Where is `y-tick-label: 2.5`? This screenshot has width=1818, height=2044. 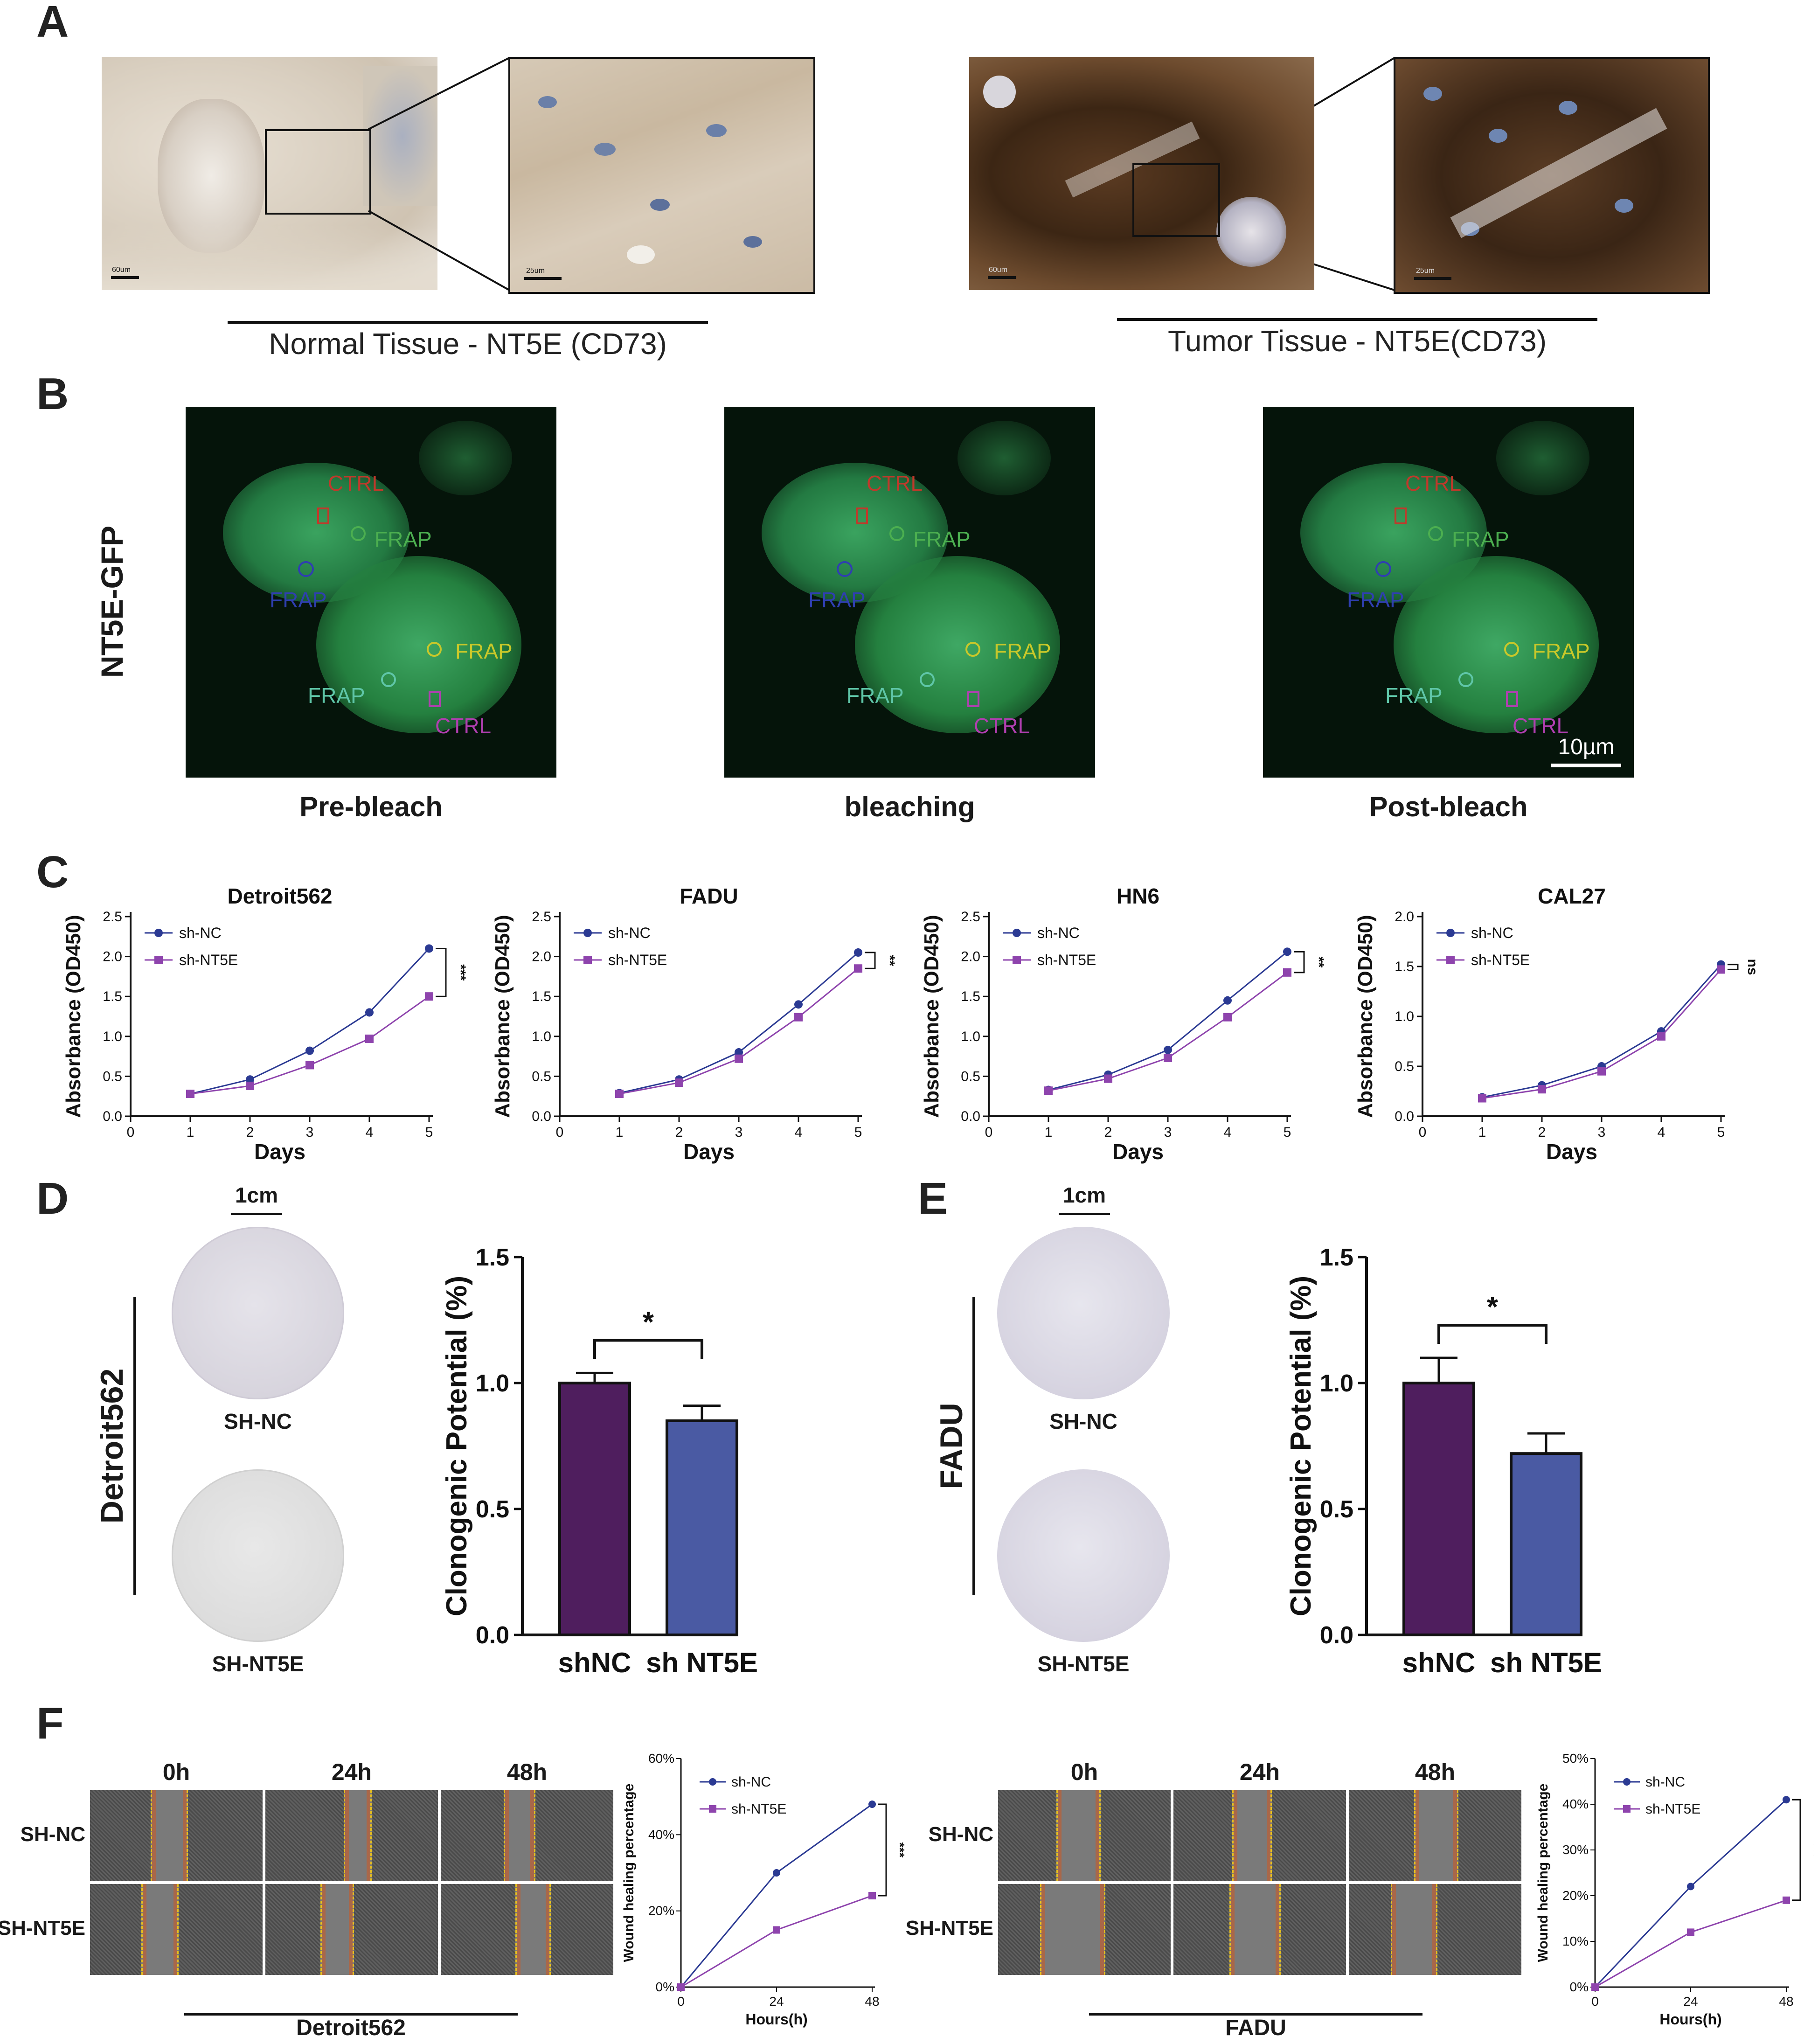
y-tick-label: 2.5 is located at coordinates (112, 917).